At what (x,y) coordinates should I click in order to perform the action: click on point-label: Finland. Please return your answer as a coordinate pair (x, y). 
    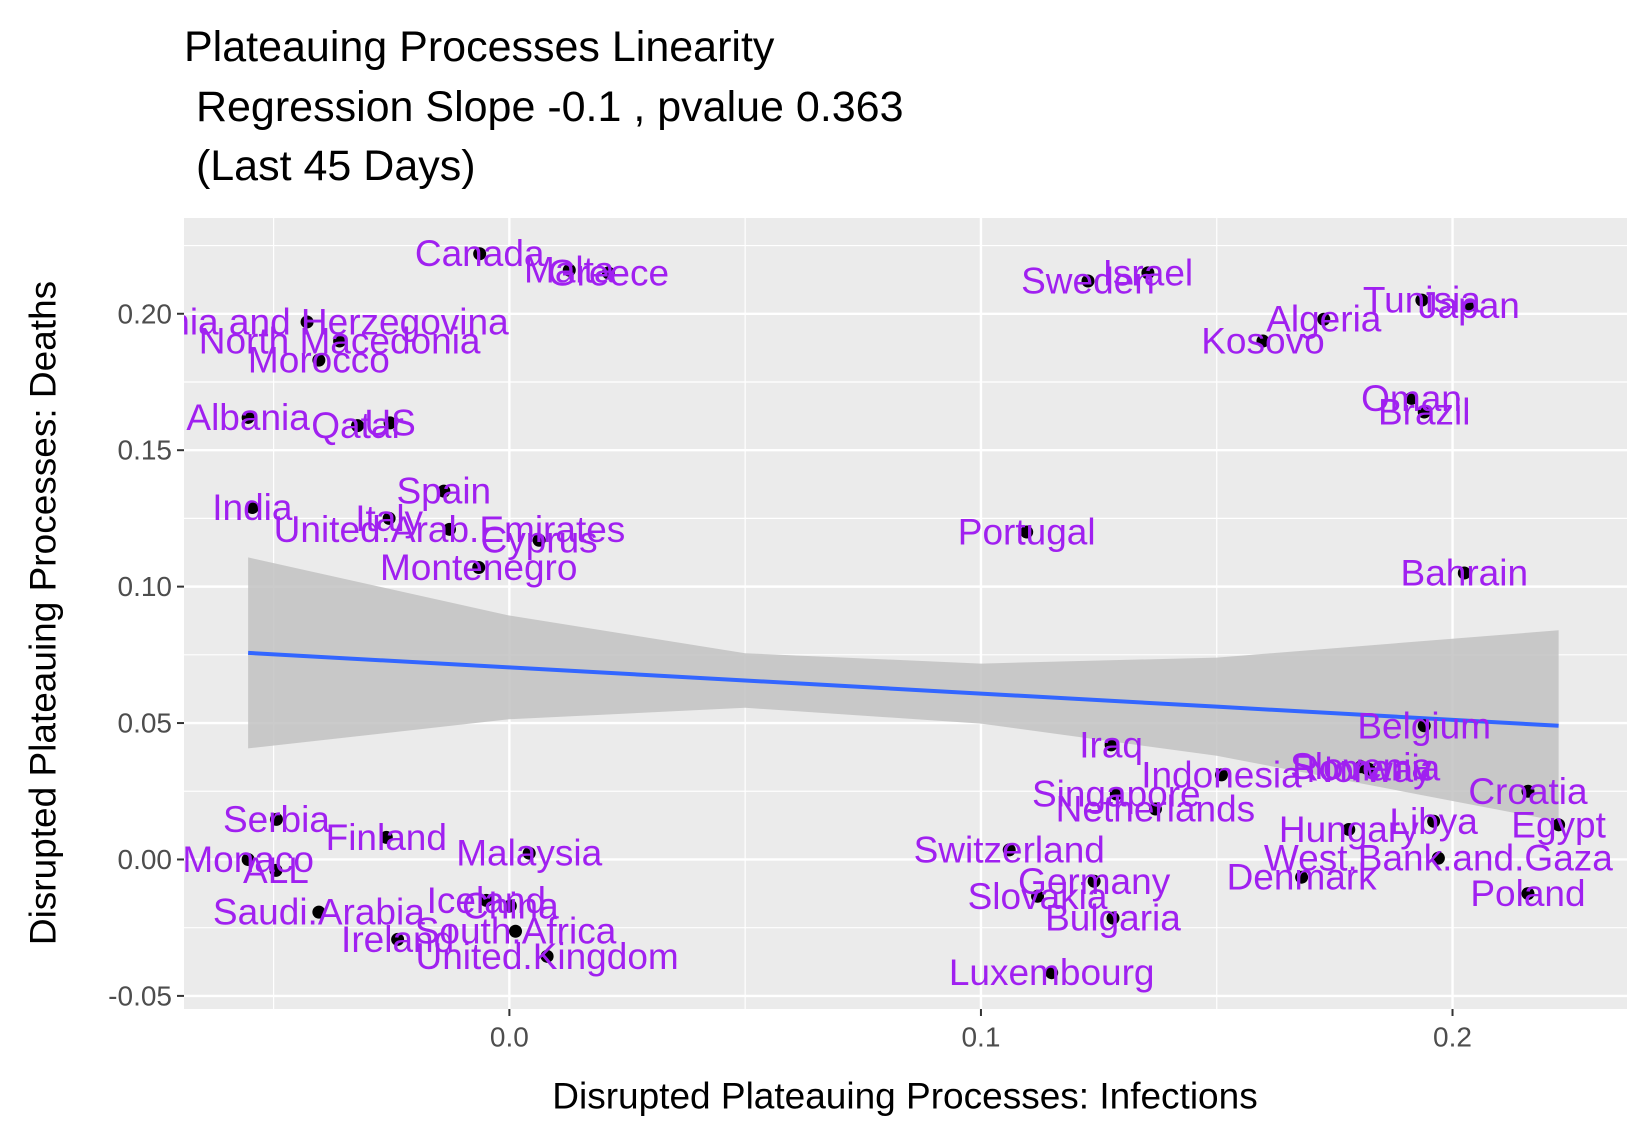
    Looking at the image, I should click on (386, 837).